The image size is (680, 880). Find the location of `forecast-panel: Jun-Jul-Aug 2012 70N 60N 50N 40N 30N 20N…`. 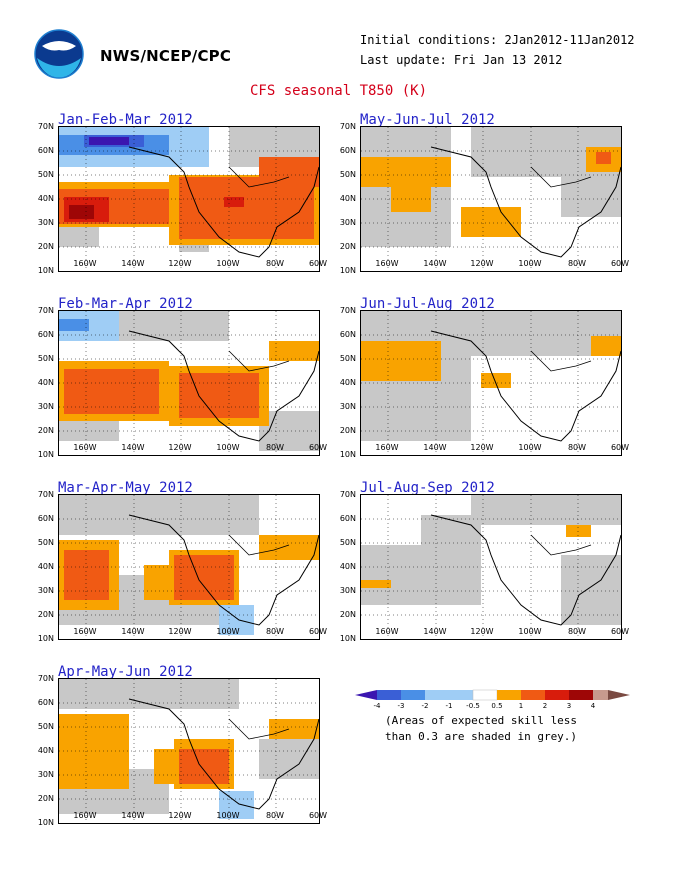

forecast-panel: Jun-Jul-Aug 2012 70N 60N 50N 40N 30N 20N… is located at coordinates (495, 381).